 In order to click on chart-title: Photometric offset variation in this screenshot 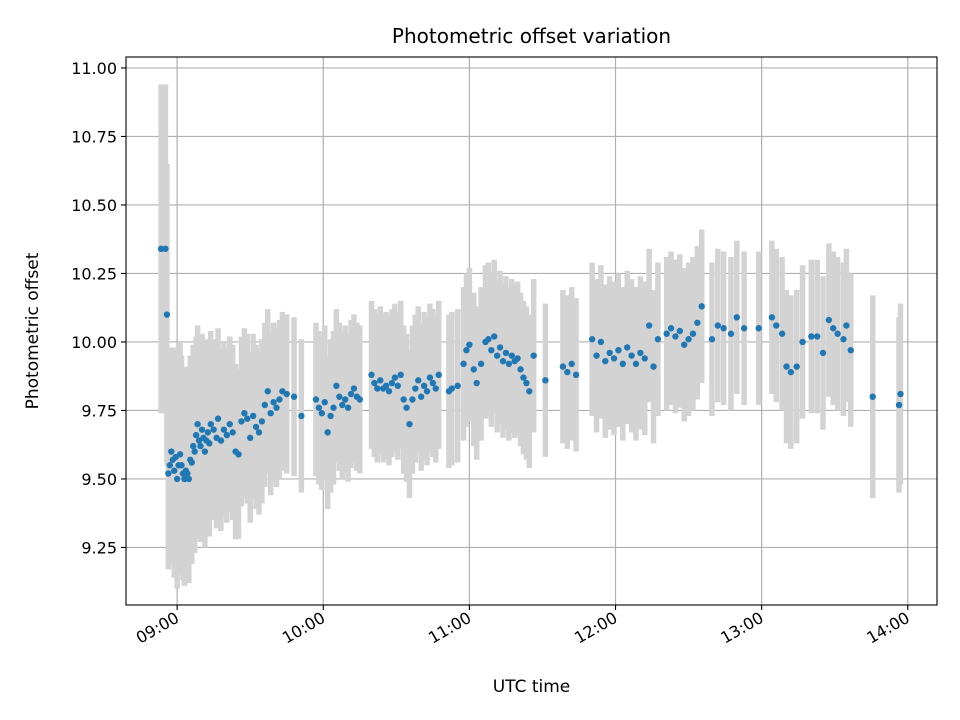, I will do `click(531, 36)`.